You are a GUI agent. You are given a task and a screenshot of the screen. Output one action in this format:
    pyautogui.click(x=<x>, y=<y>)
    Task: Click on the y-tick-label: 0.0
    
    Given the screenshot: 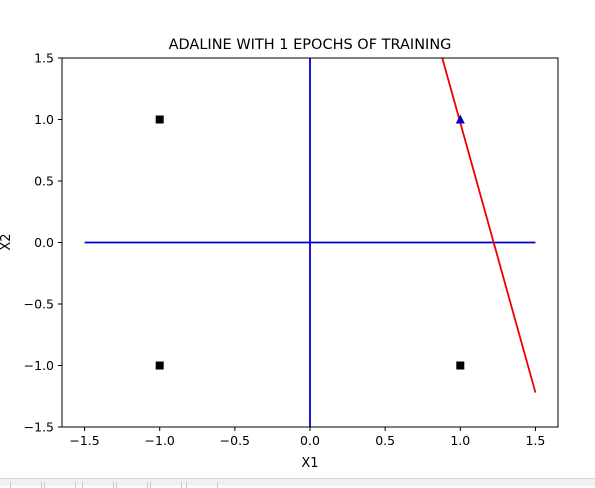 What is the action you would take?
    pyautogui.click(x=44, y=242)
    